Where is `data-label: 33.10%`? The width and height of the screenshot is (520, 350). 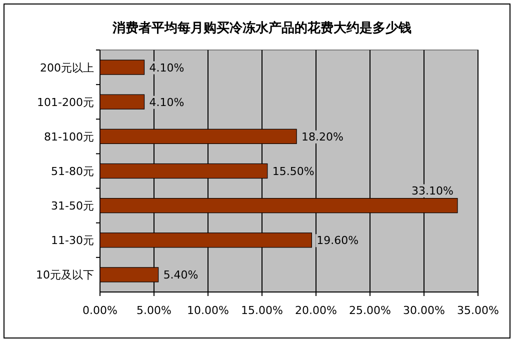 data-label: 33.10% is located at coordinates (433, 191).